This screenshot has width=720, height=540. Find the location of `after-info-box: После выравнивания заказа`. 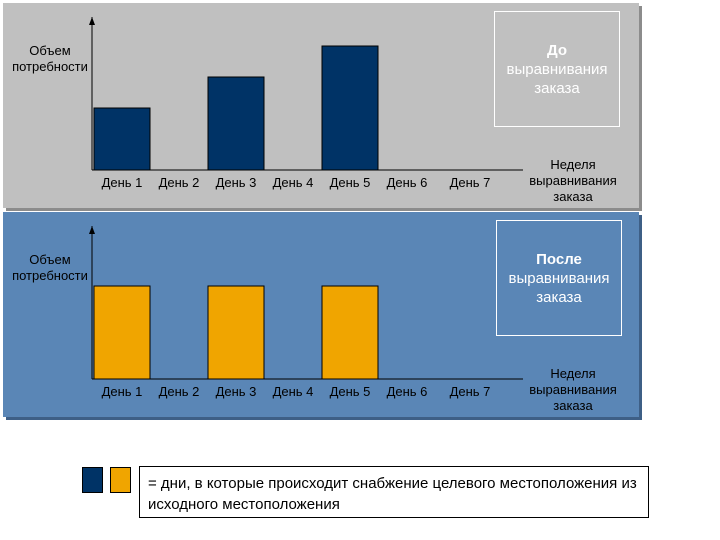

after-info-box: После выравнивания заказа is located at coordinates (559, 278).